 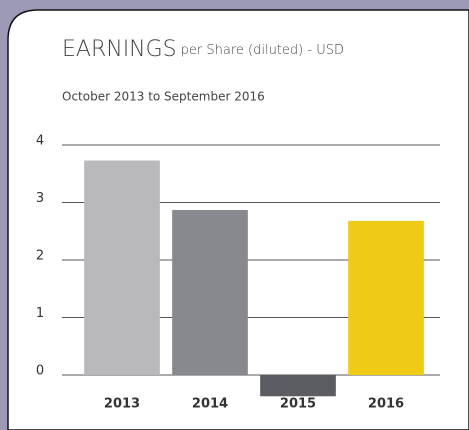 I want to click on x-tick-label: 2016, so click(x=386, y=404).